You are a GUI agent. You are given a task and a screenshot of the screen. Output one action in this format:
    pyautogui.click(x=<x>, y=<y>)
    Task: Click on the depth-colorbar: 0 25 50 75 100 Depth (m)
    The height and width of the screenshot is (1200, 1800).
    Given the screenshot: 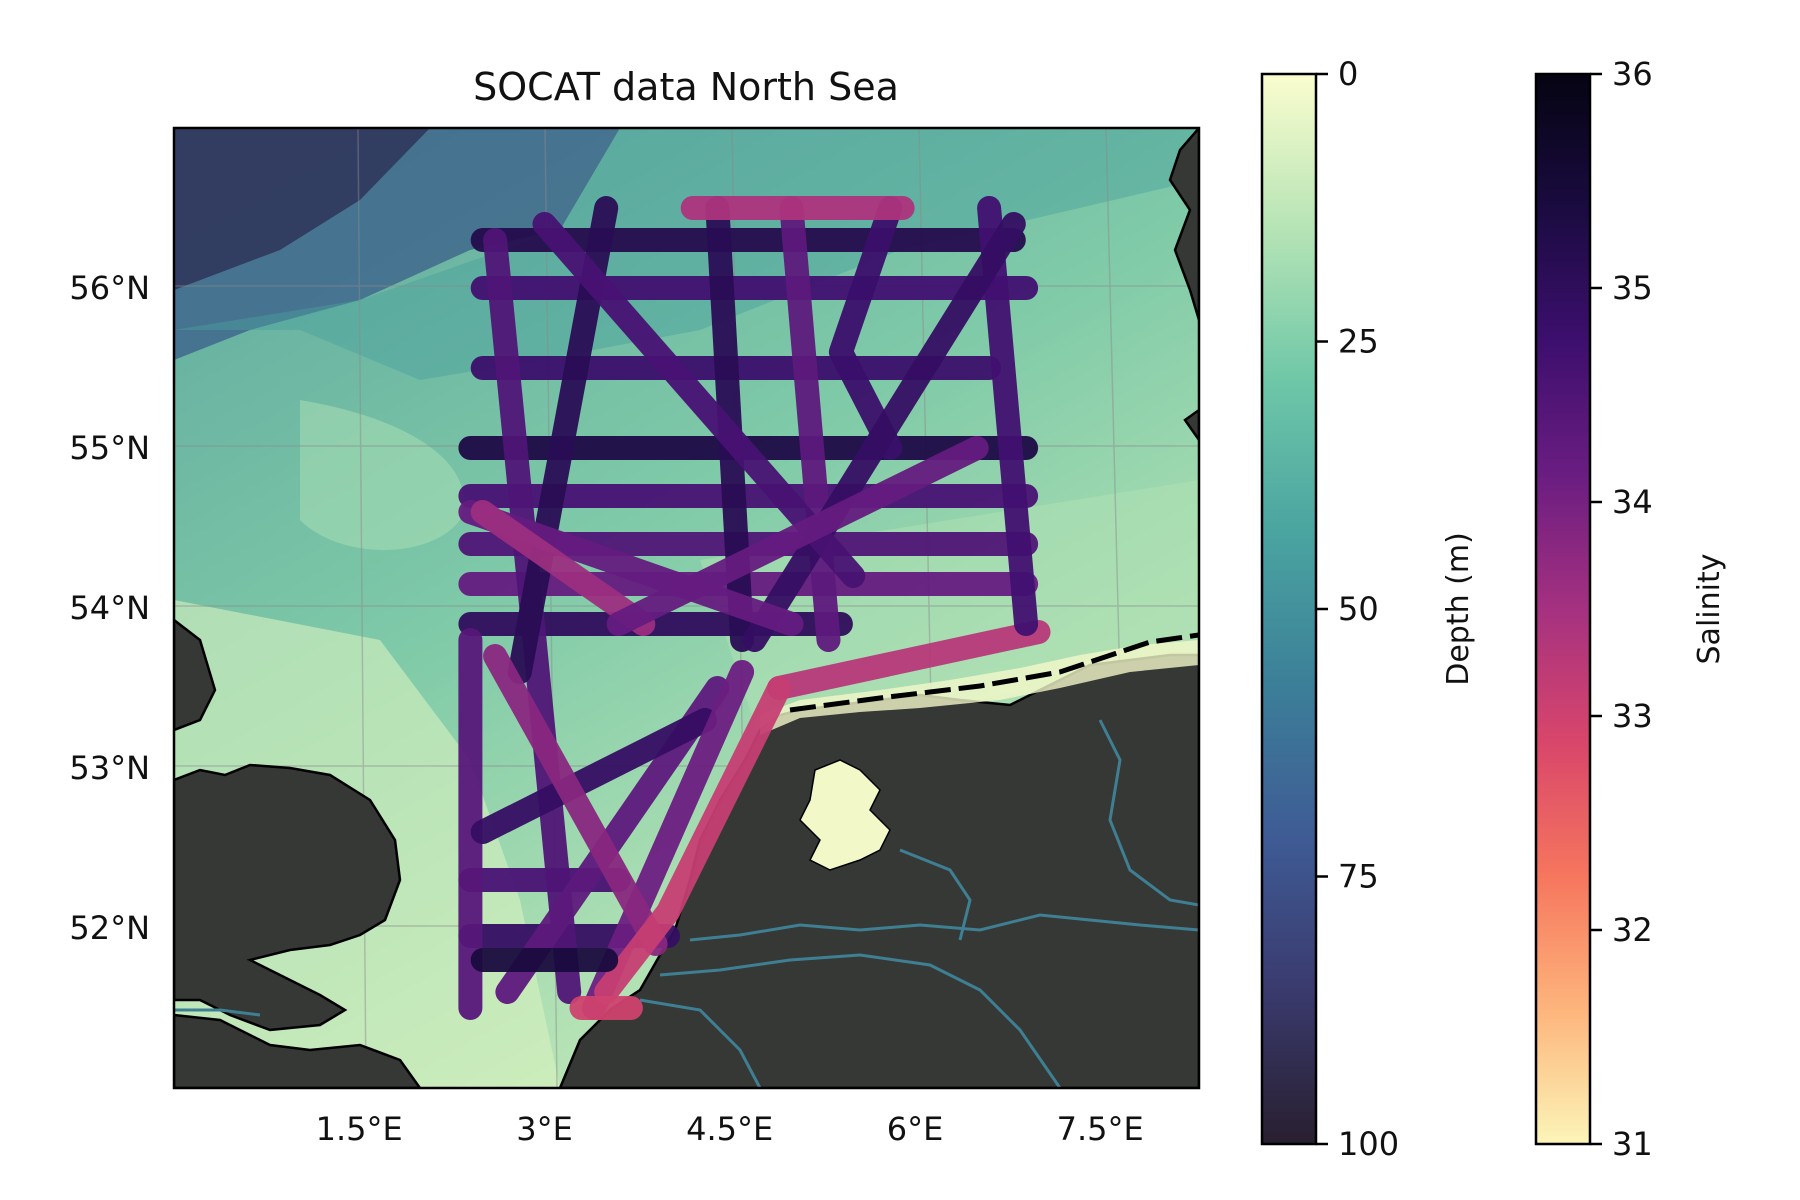 What is the action you would take?
    pyautogui.click(x=1368, y=609)
    